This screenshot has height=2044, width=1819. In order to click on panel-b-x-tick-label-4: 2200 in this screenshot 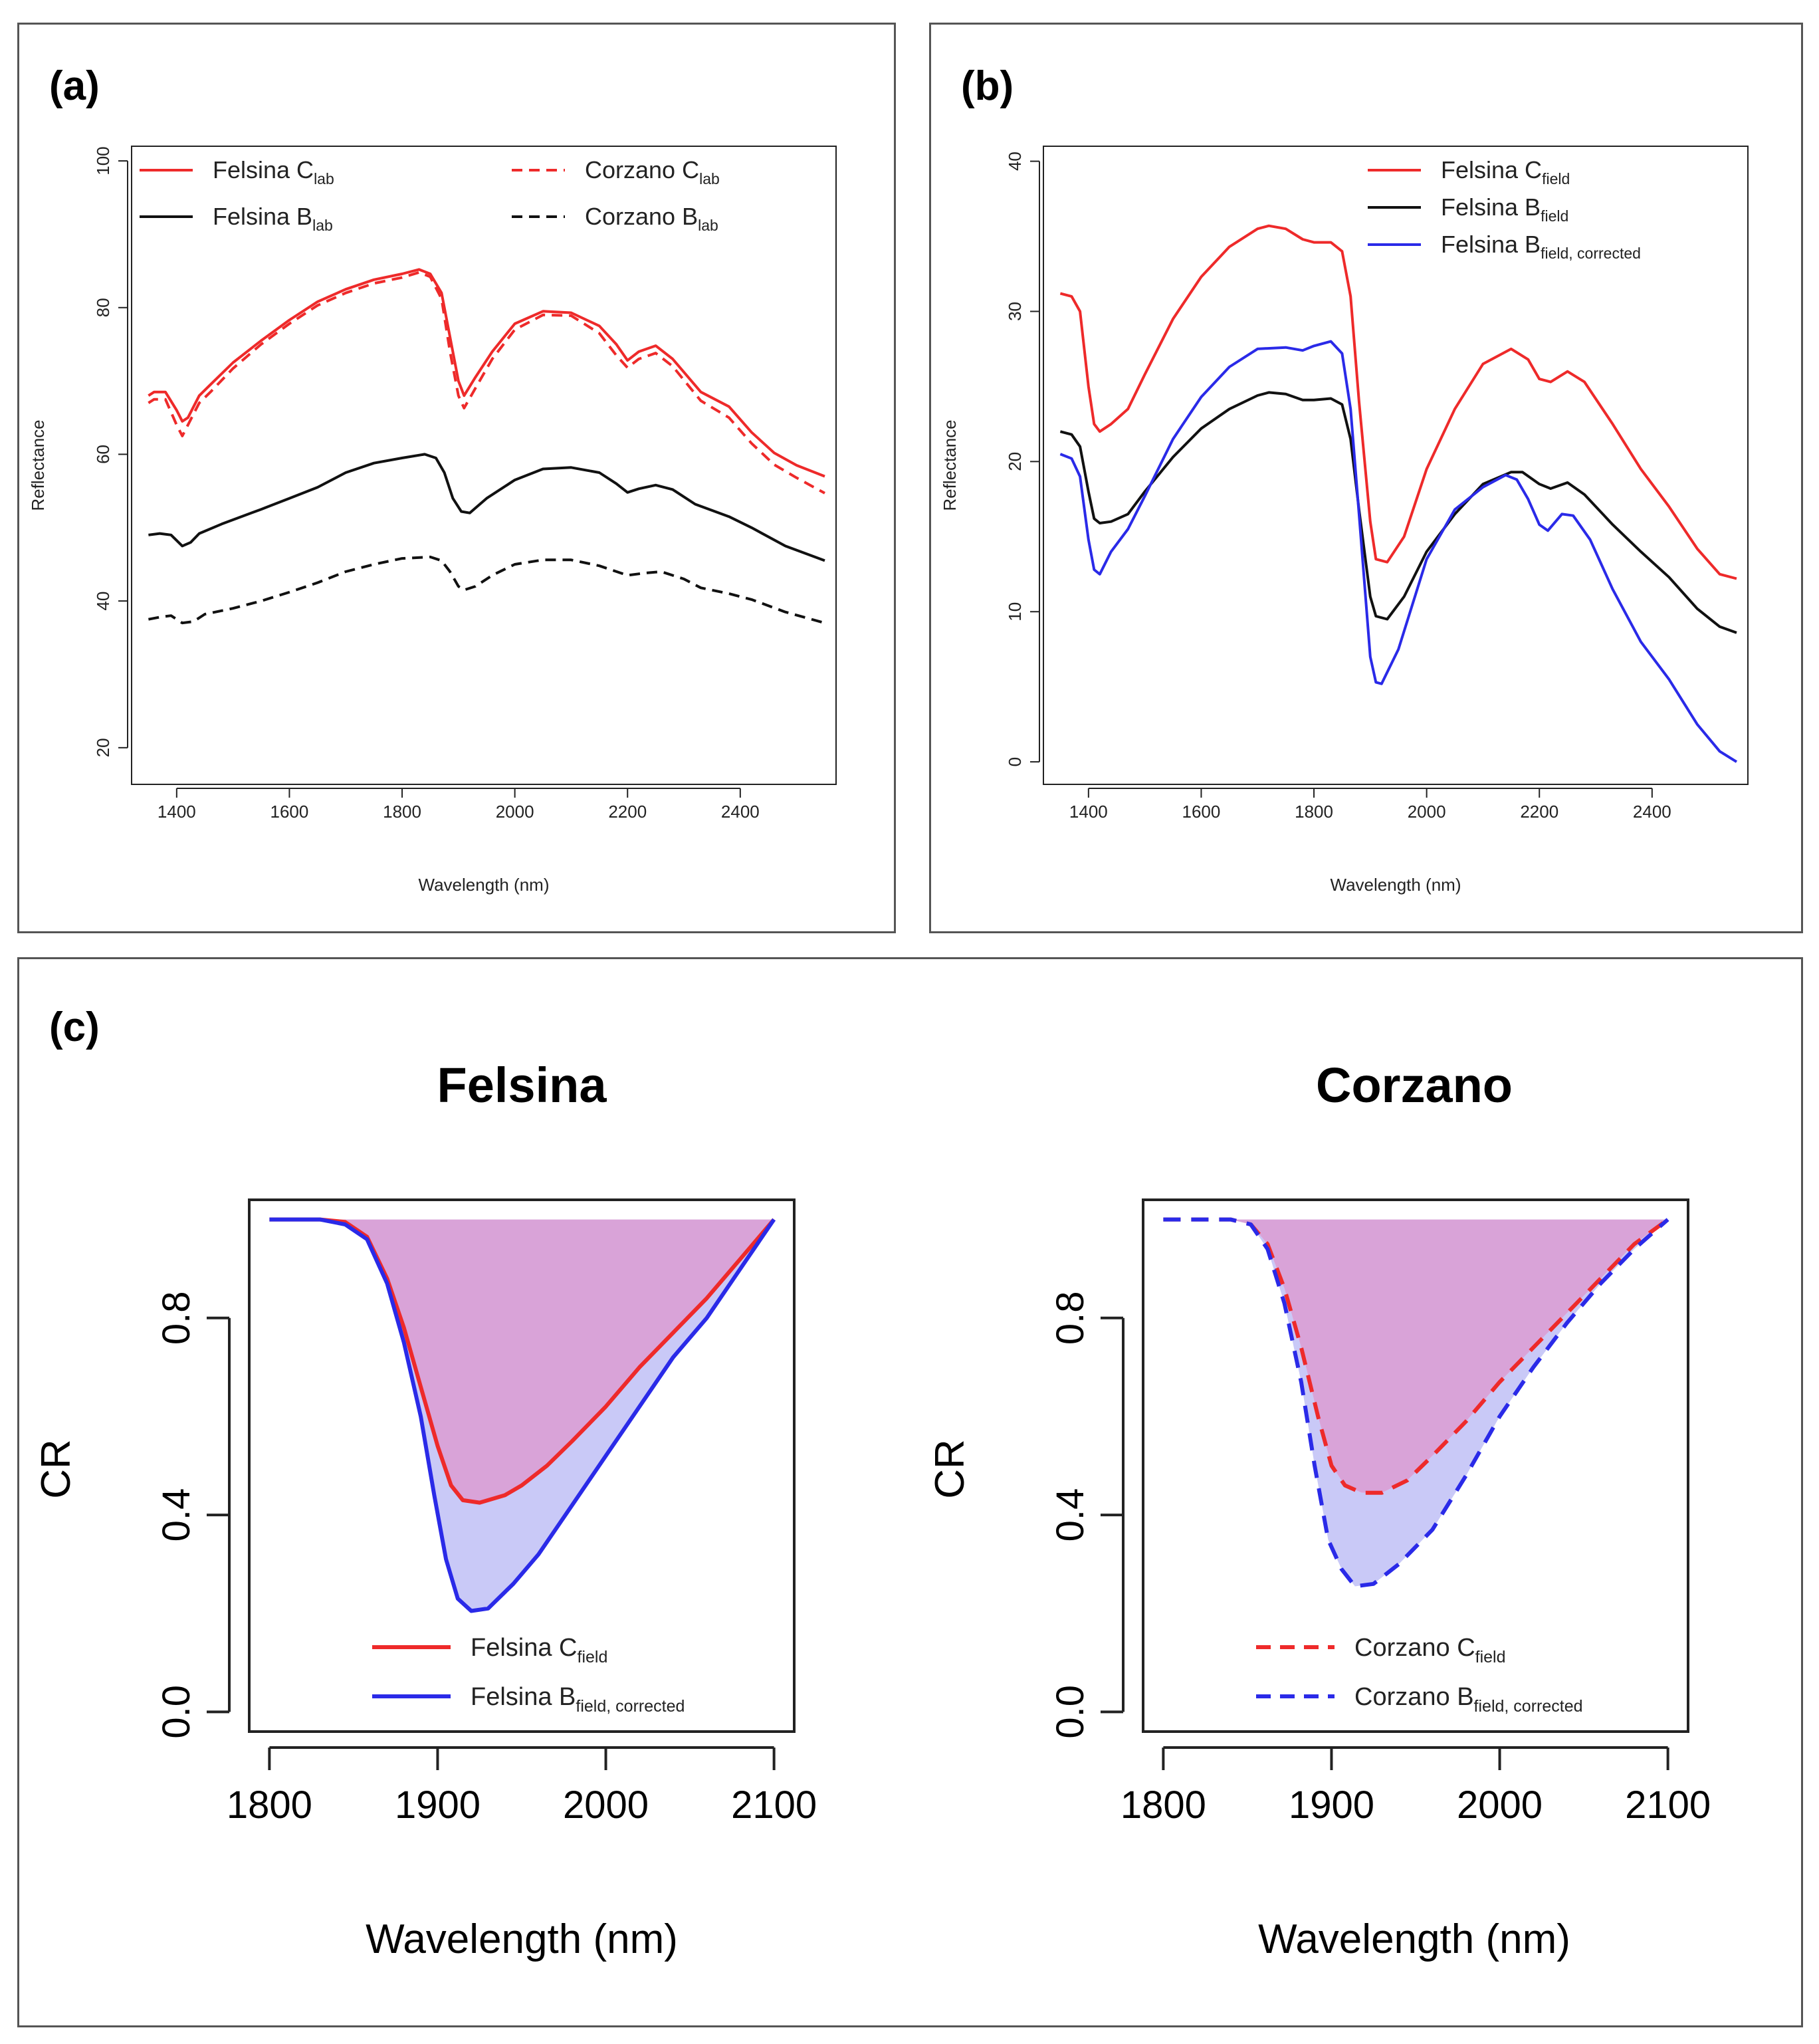, I will do `click(1539, 812)`.